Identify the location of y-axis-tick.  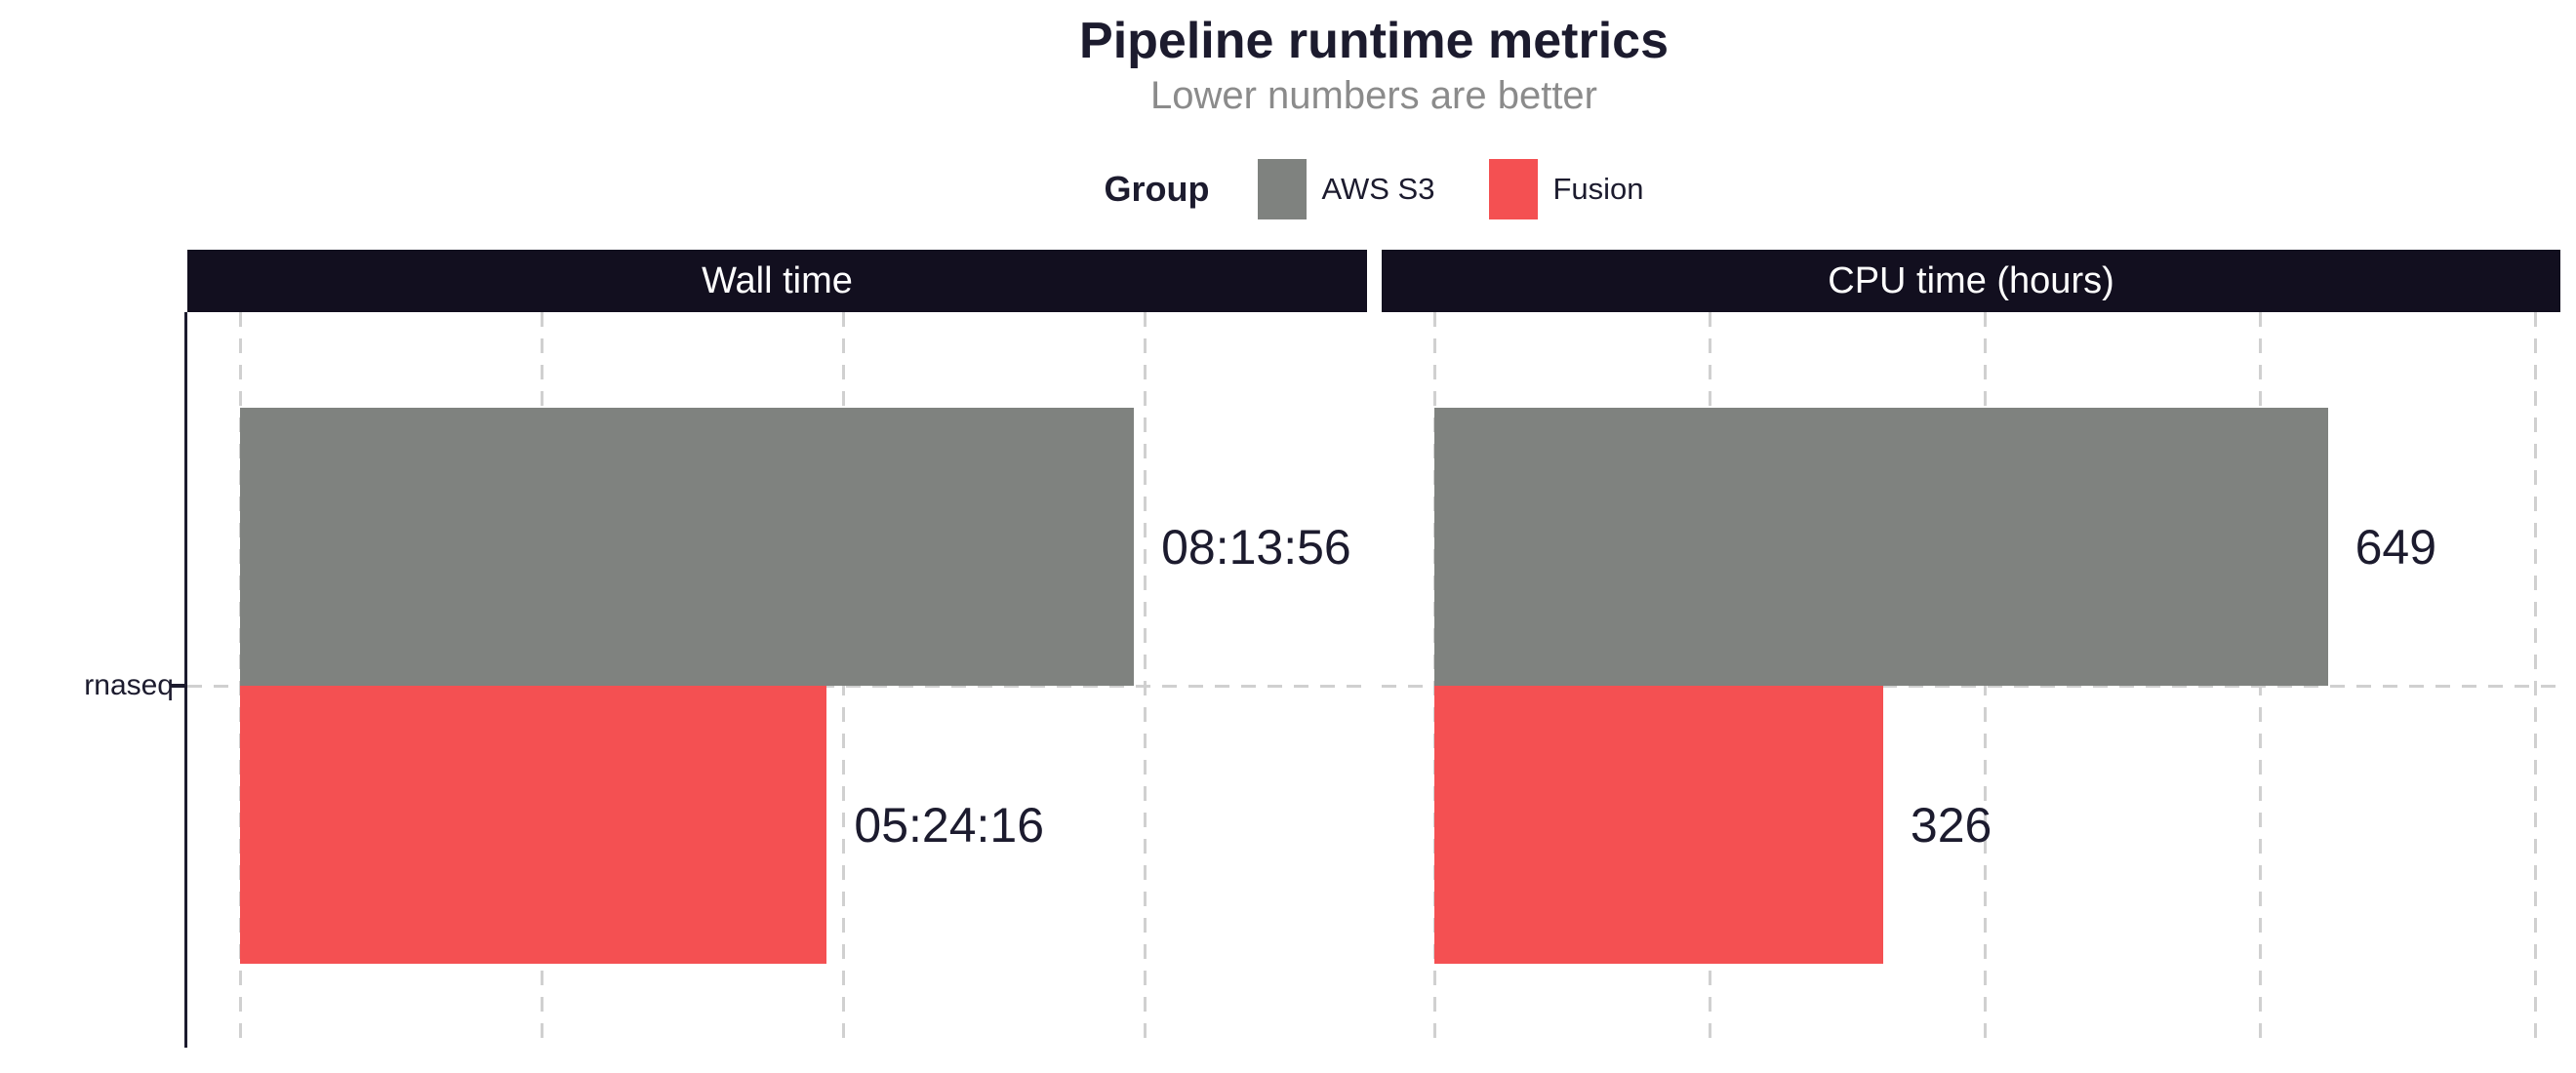
(177, 686).